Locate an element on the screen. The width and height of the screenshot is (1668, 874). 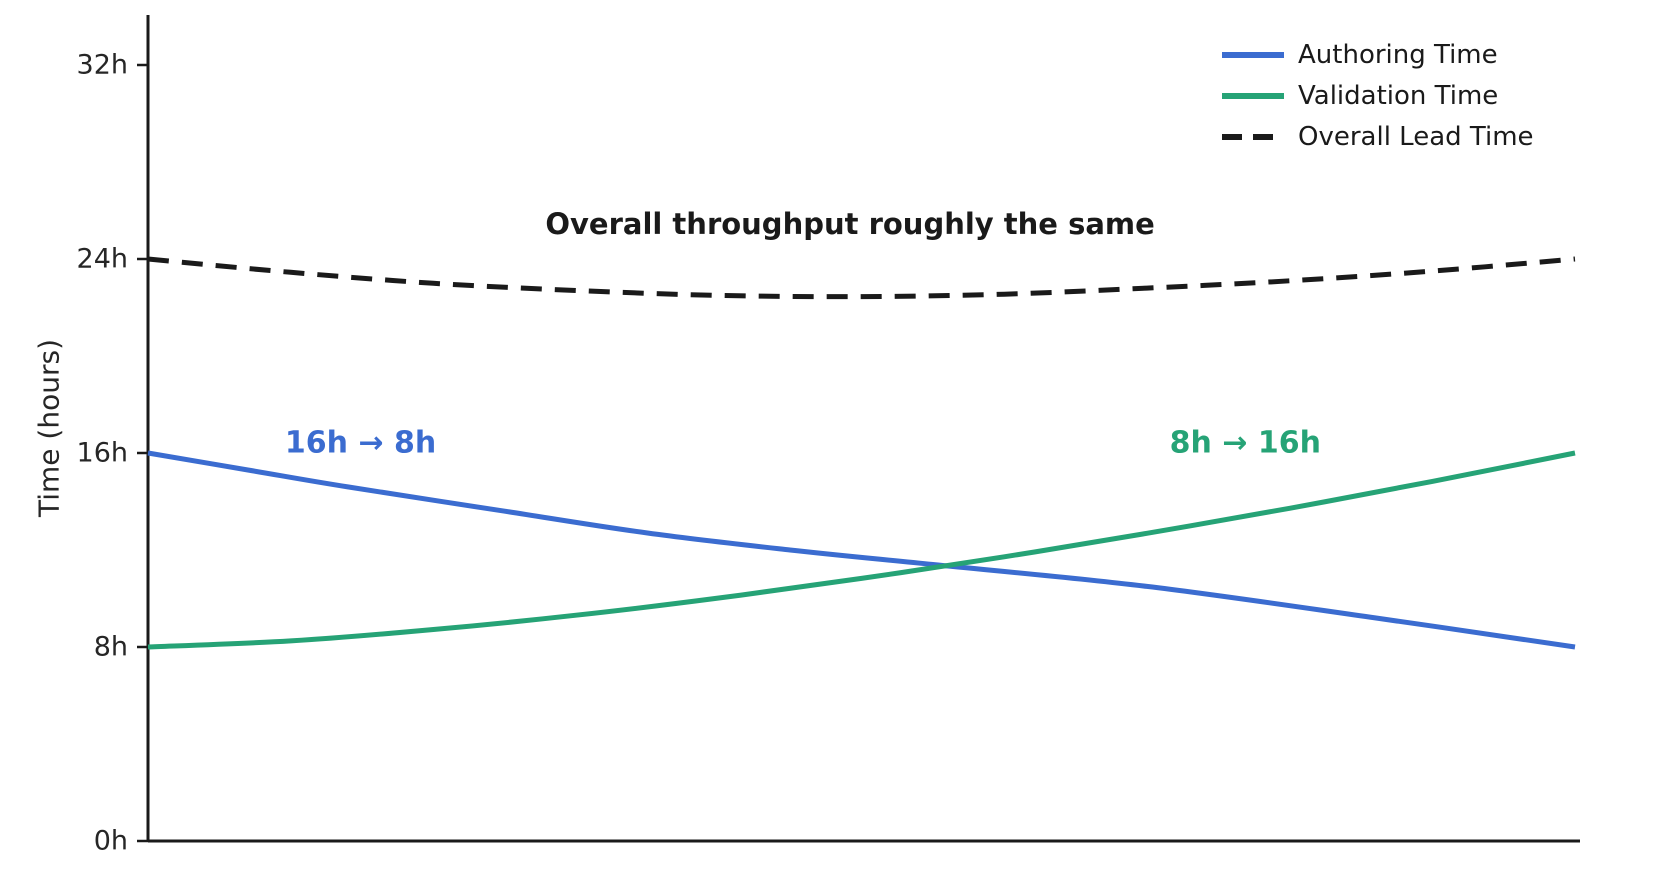
legend-label: Authoring Time is located at coordinates (1398, 55).